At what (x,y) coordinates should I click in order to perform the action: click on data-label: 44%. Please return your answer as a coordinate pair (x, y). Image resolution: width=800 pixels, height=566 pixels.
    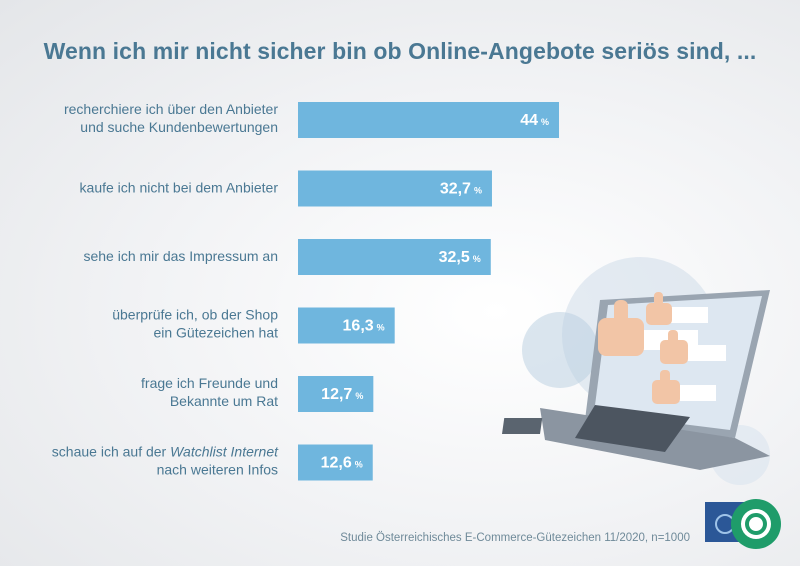
    Looking at the image, I should click on (534, 120).